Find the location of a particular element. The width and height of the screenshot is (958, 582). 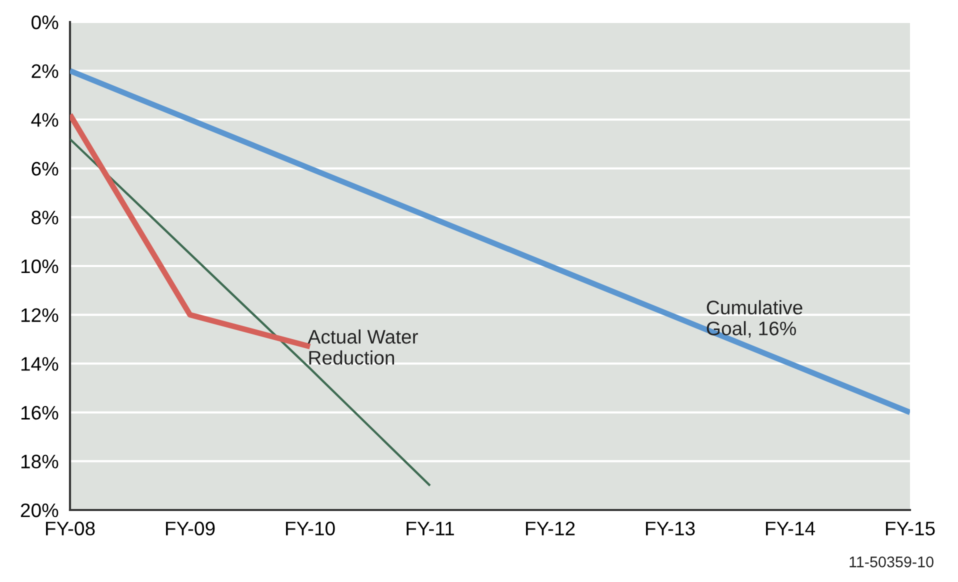

y-tick-label: 6% is located at coordinates (45, 169).